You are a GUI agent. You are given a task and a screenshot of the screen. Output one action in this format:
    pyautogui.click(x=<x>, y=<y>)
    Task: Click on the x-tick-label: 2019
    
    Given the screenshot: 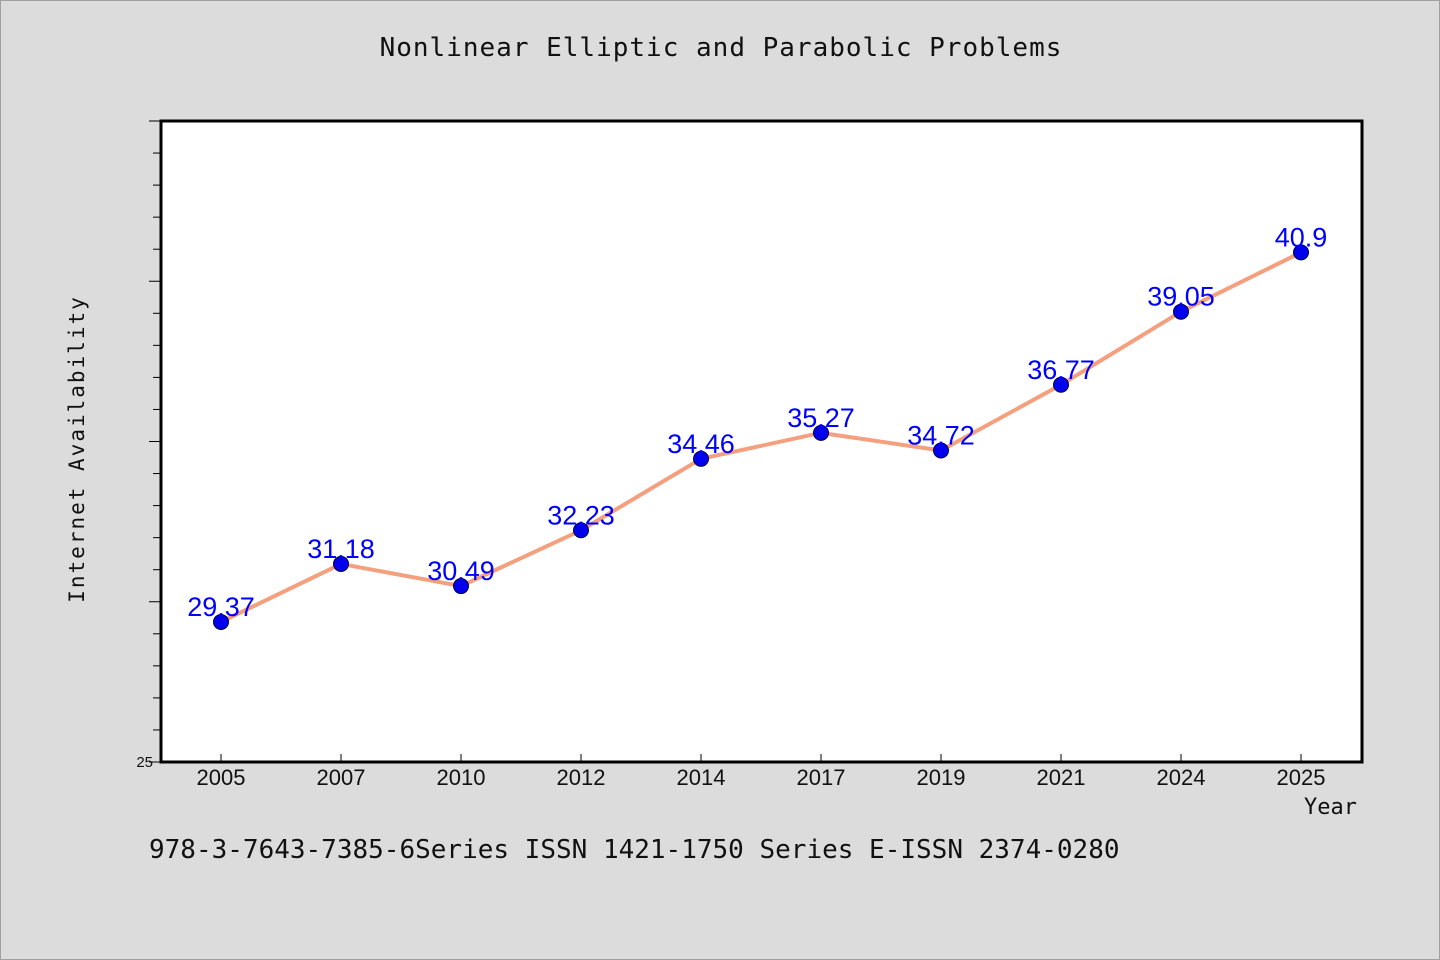 What is the action you would take?
    pyautogui.click(x=941, y=777)
    